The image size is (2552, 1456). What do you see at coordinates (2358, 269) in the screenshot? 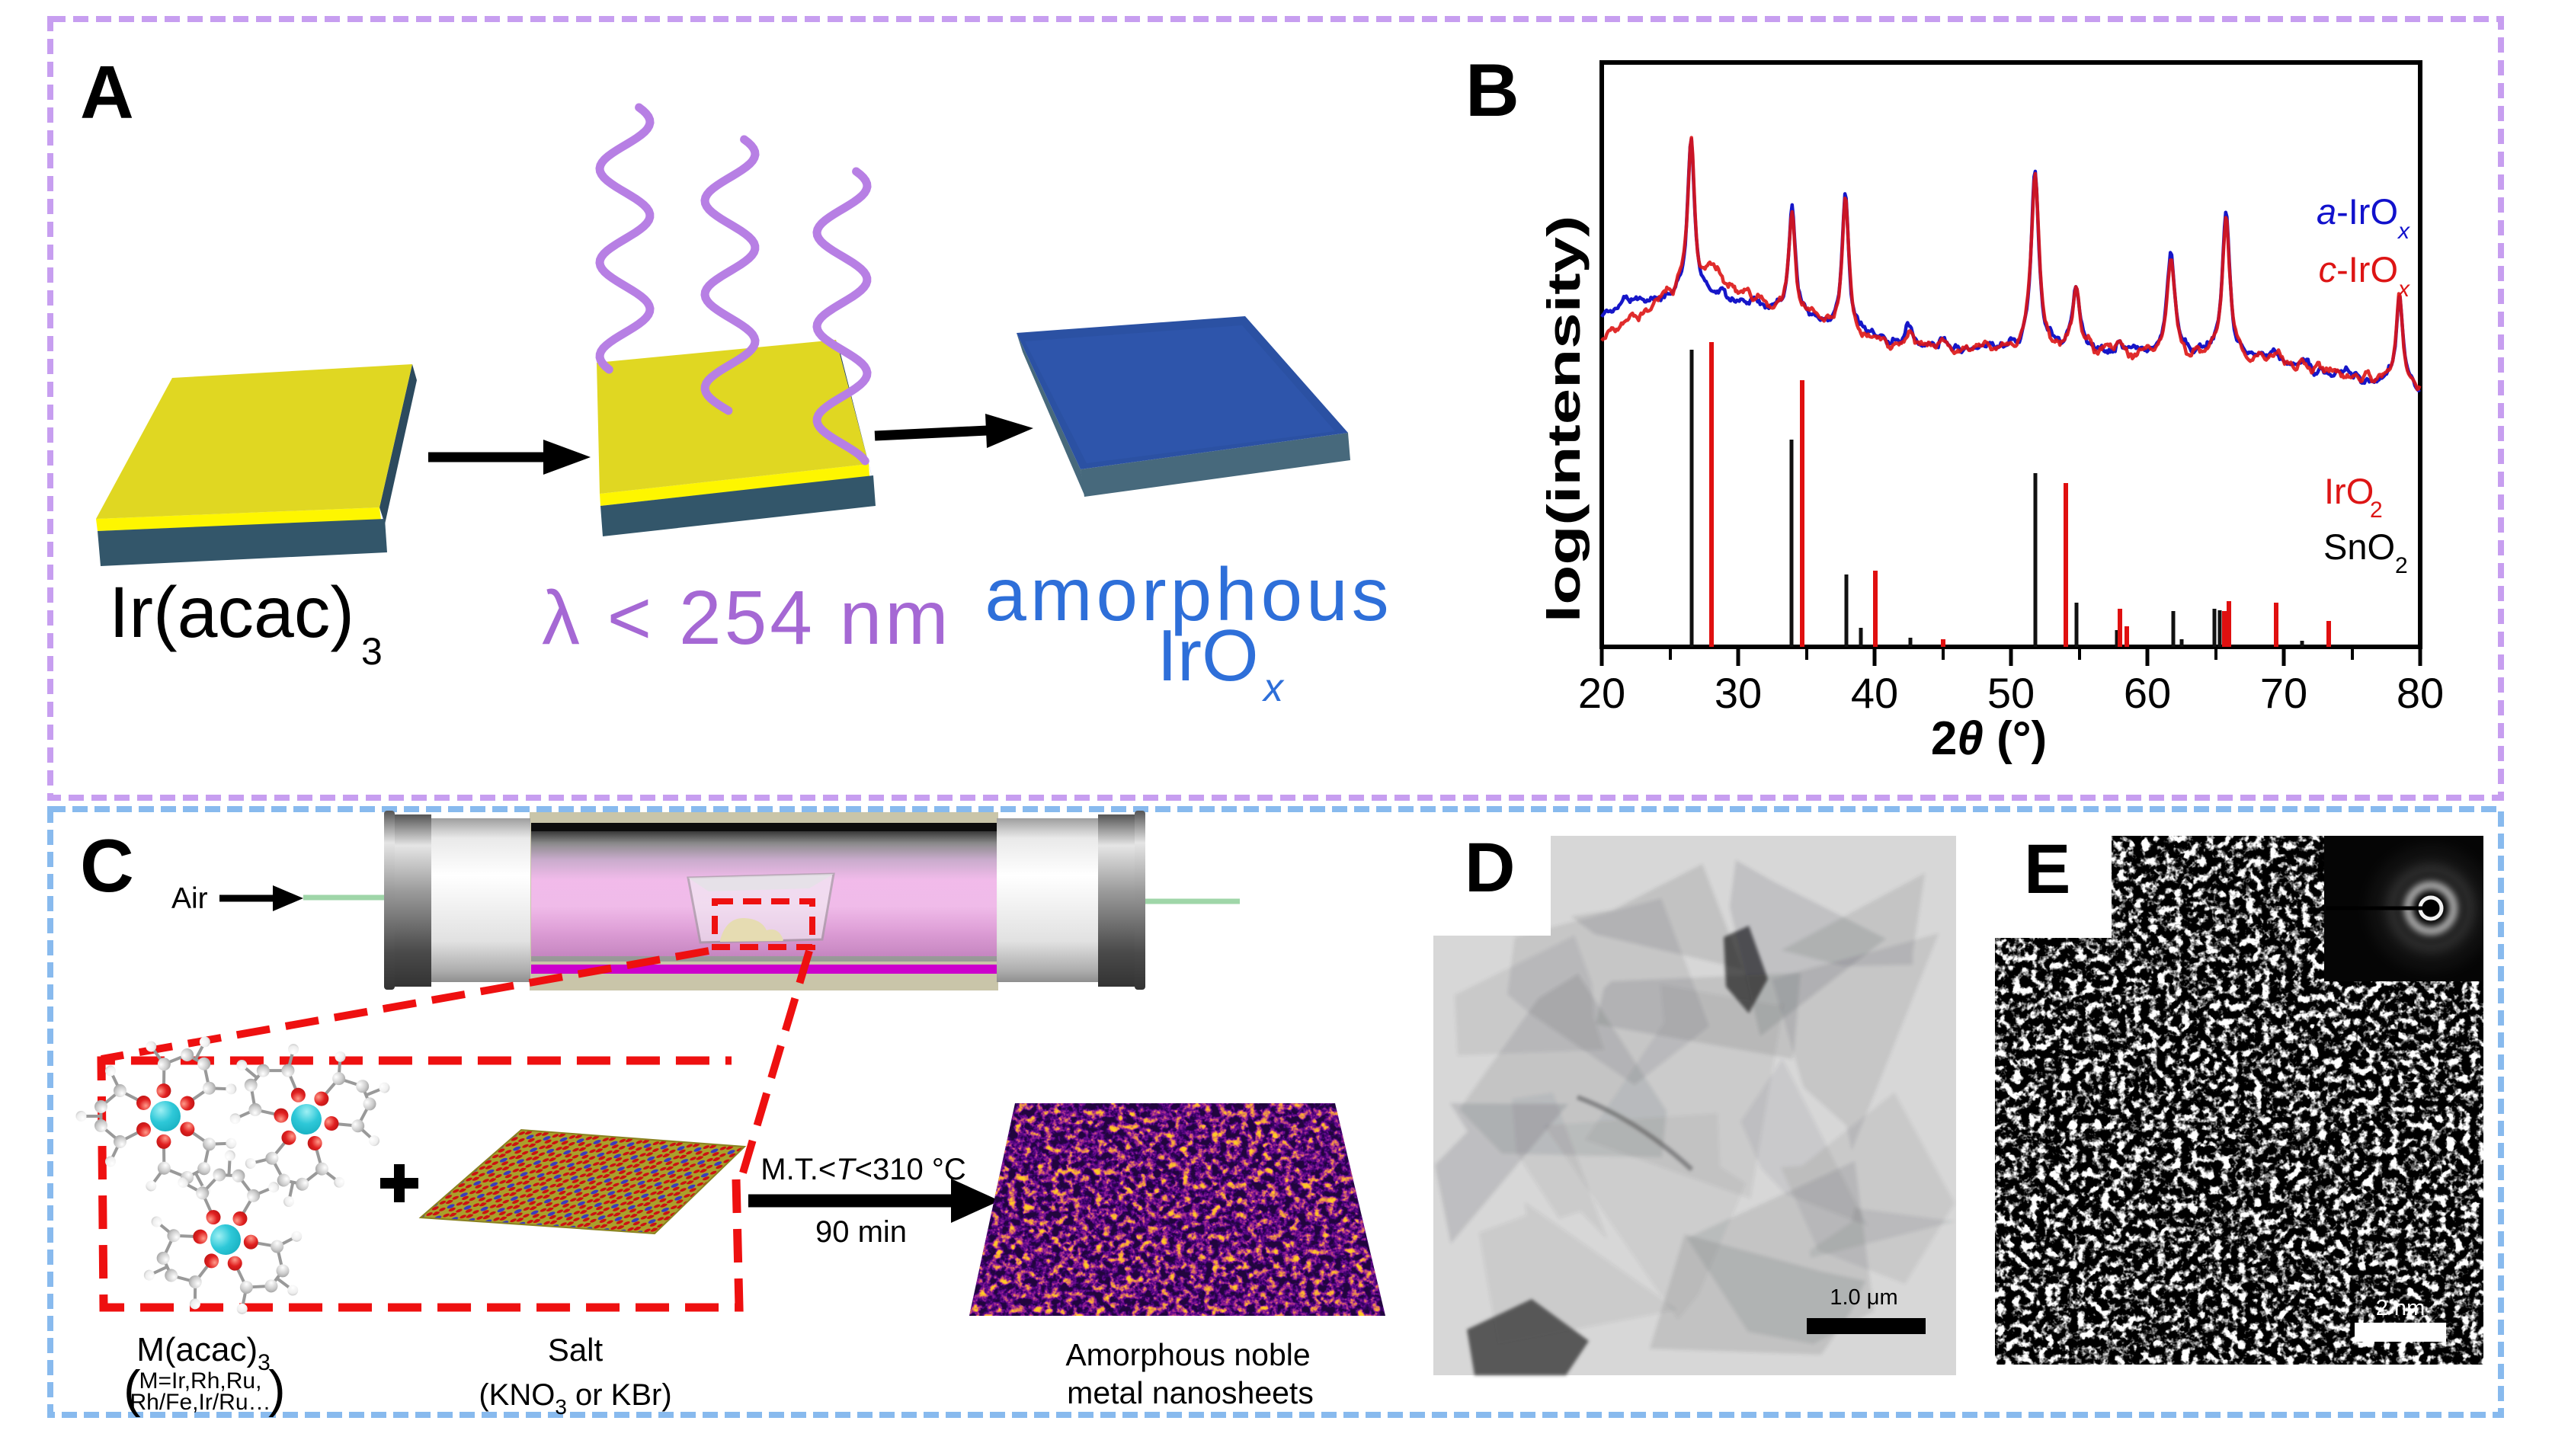
I see `svg-text: c-IrO` at bounding box center [2358, 269].